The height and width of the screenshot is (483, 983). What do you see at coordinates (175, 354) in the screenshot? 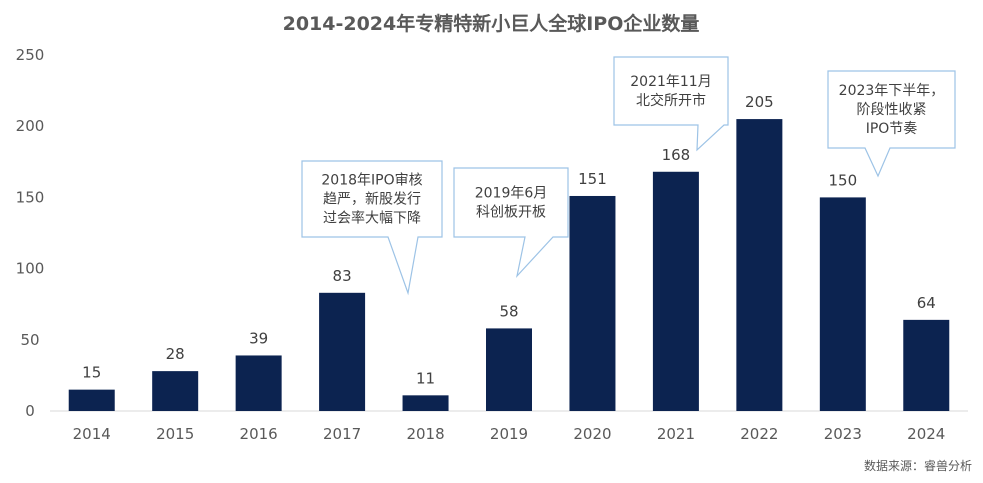
I see `value-label-2015: 28` at bounding box center [175, 354].